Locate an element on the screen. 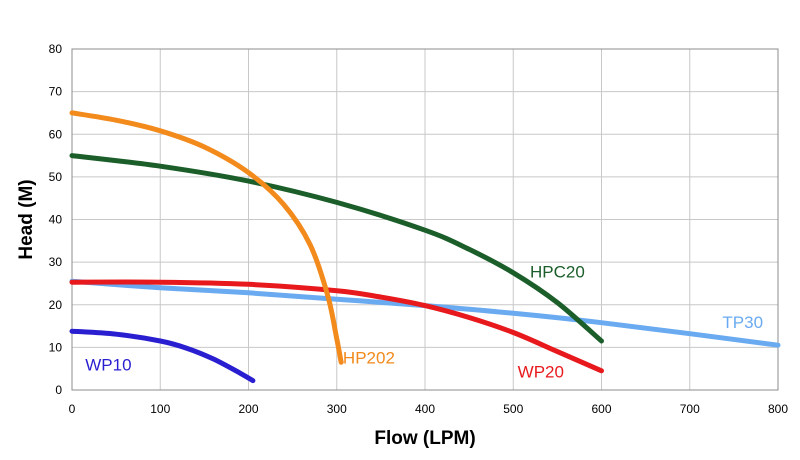 This screenshot has height=460, width=800. series-label-hpc20: HPC20 is located at coordinates (557, 271).